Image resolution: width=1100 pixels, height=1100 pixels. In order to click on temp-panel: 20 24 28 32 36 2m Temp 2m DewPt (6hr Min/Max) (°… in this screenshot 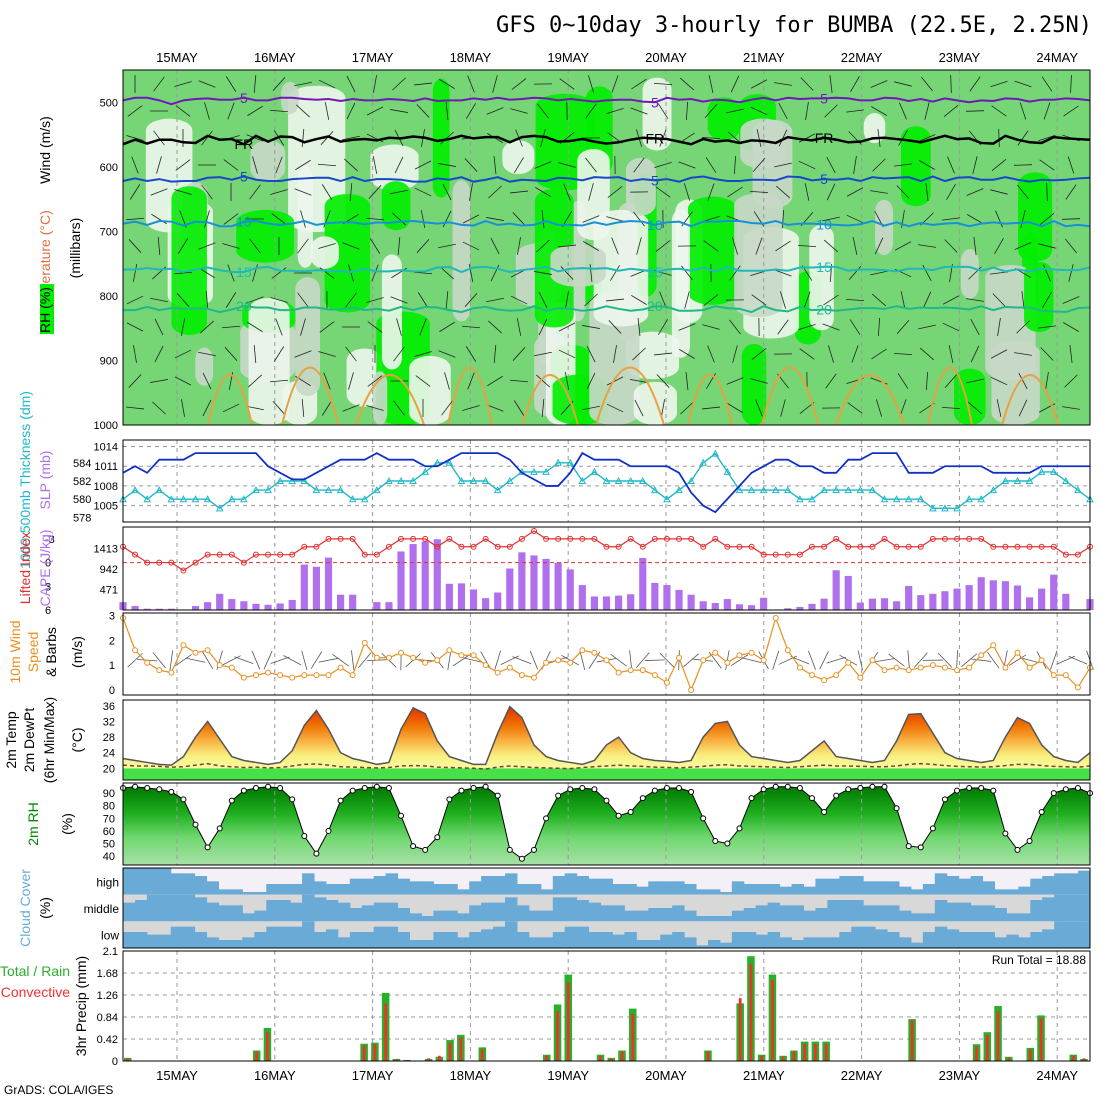, I will do `click(547, 740)`.